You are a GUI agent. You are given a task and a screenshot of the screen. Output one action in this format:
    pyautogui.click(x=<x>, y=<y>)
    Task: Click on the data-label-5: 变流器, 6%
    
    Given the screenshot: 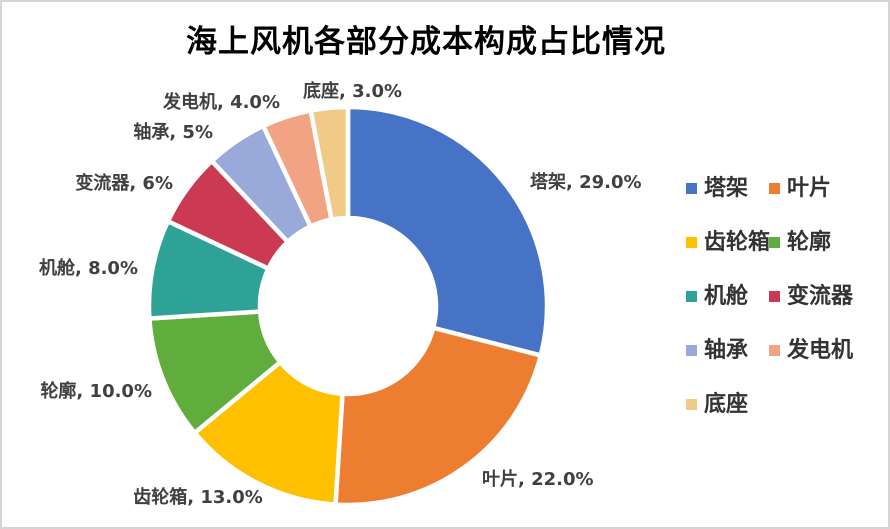 What is the action you would take?
    pyautogui.click(x=124, y=183)
    